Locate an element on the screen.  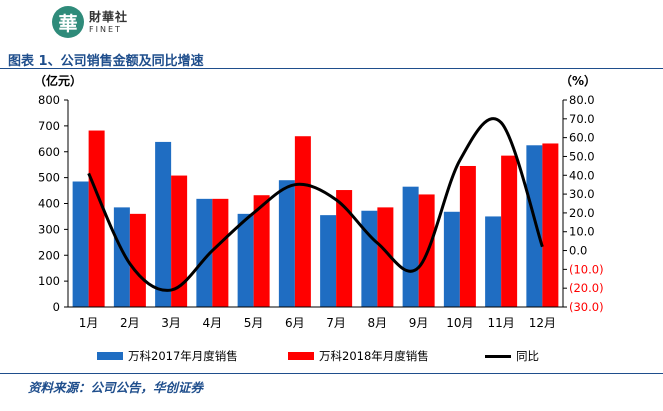
legend-swatch-2018 is located at coordinates (301, 356).